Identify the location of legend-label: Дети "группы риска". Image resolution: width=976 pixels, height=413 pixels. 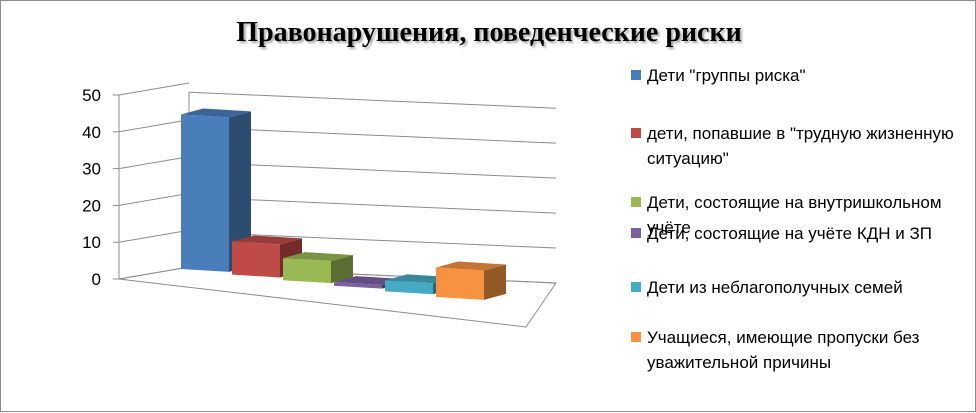
(726, 75).